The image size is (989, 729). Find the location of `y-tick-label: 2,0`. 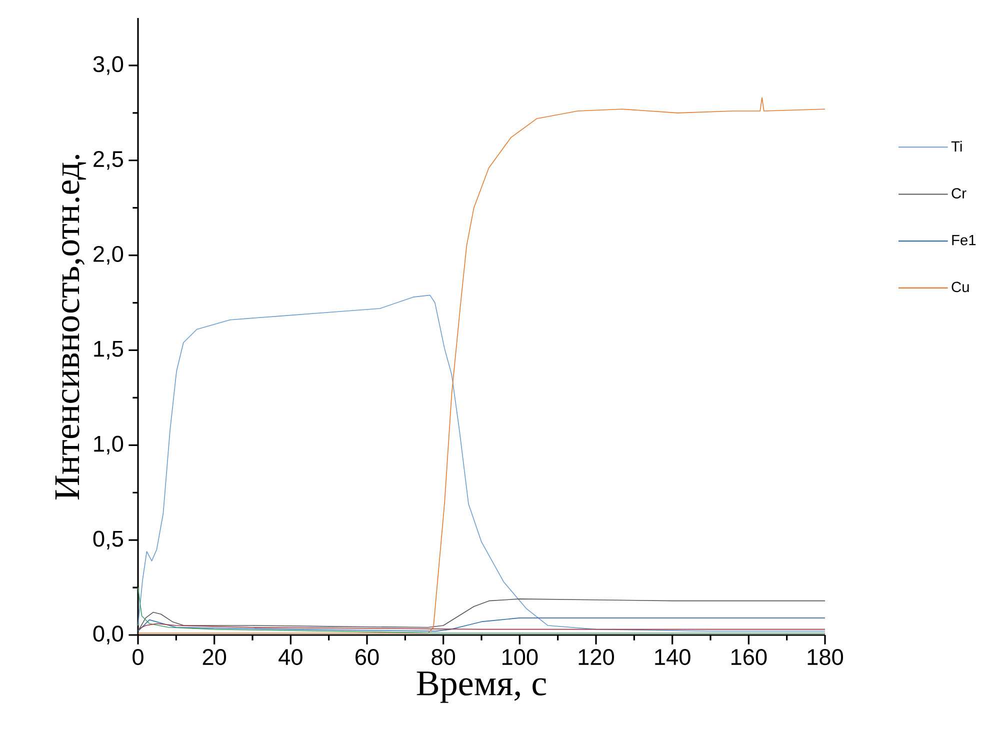

y-tick-label: 2,0 is located at coordinates (109, 255).